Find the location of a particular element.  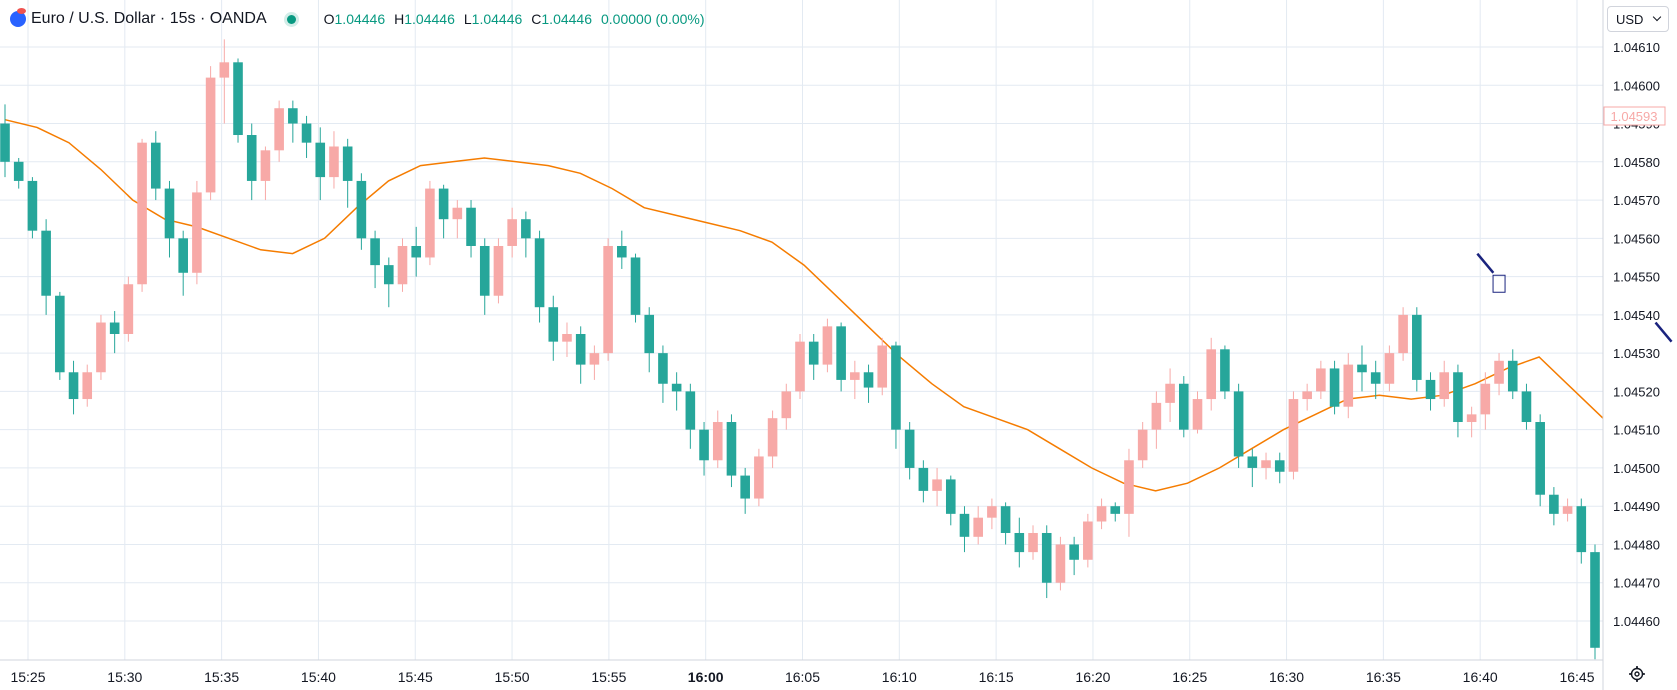

market-status-dot-icon is located at coordinates (291, 19).